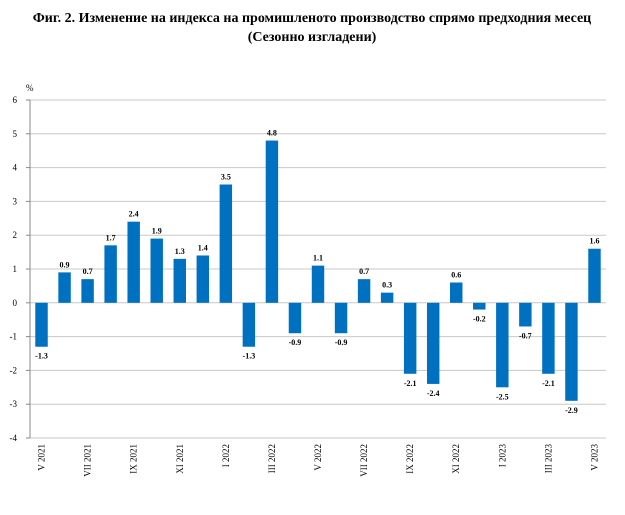  What do you see at coordinates (157, 231) in the screenshot?
I see `value-label: 1.9` at bounding box center [157, 231].